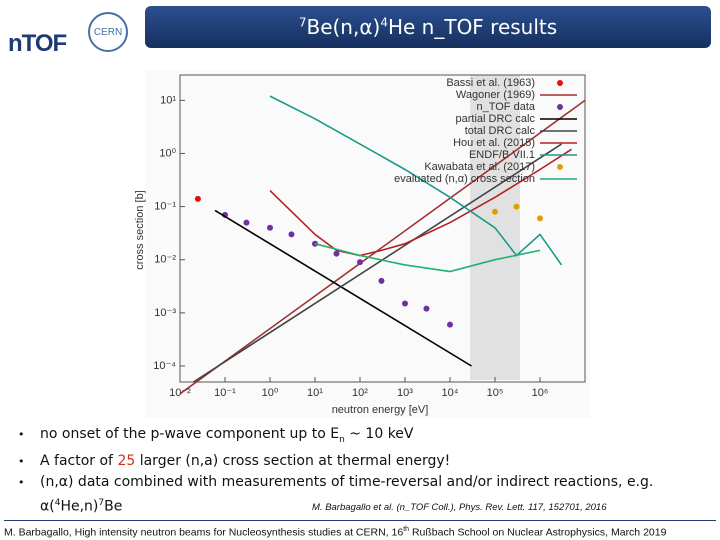  Describe the element at coordinates (343, 27) in the screenshot. I see `title-part: Be(n,α)` at that location.